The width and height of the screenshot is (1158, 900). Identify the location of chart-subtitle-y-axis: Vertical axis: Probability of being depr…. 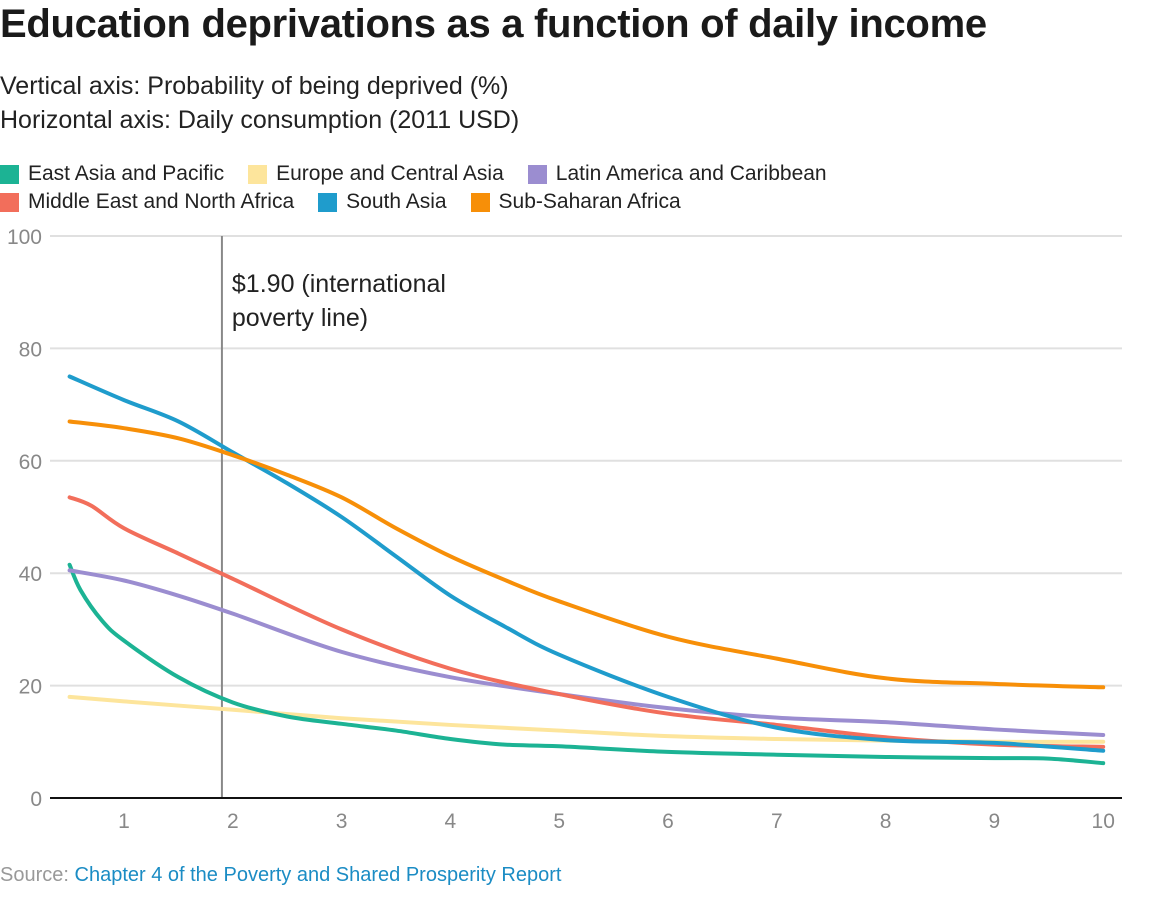
(254, 86).